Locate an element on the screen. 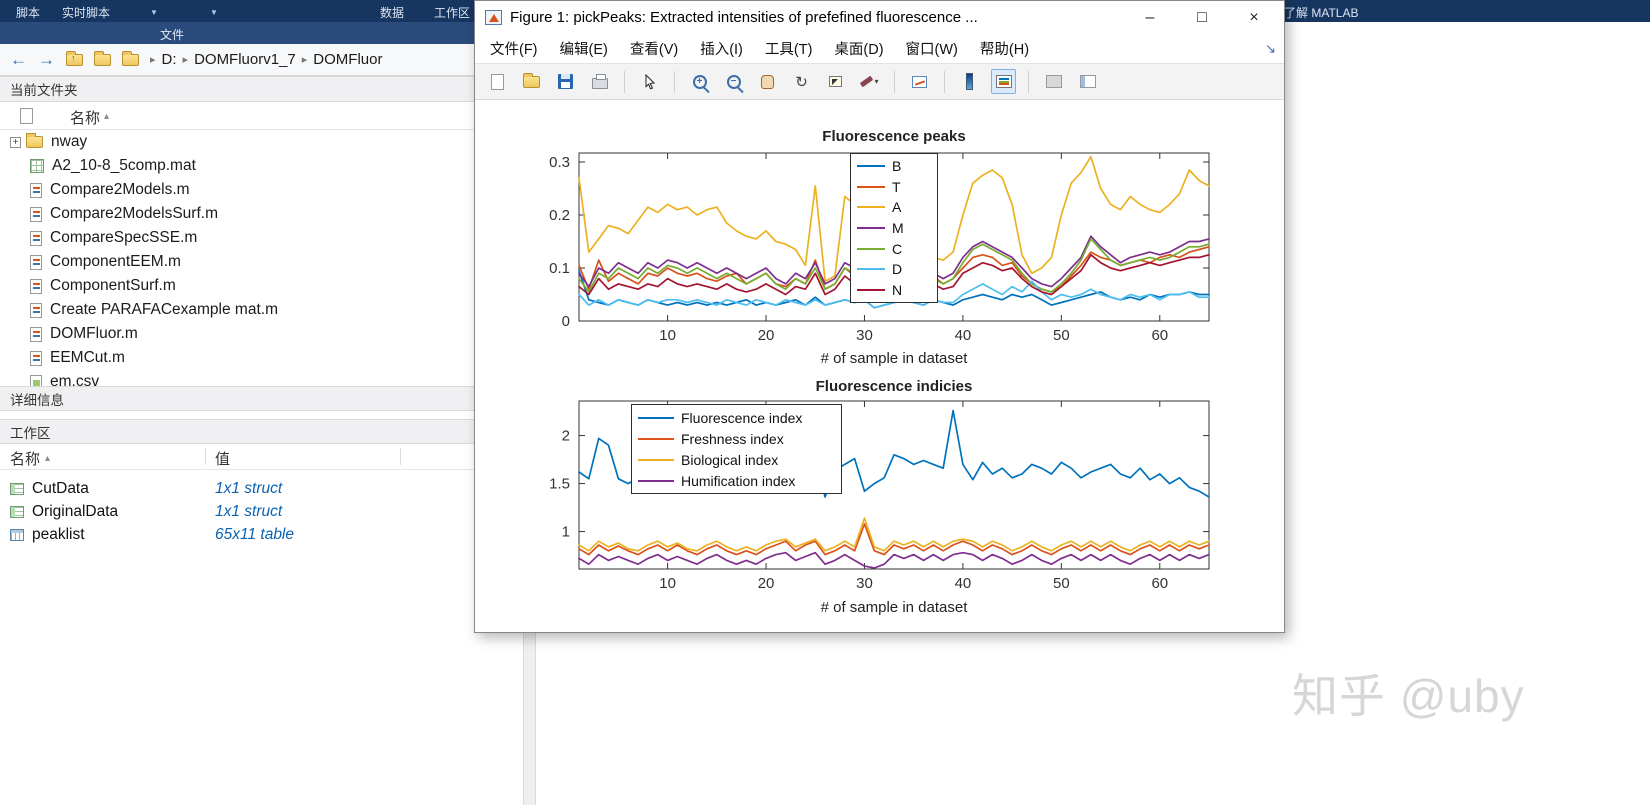 This screenshot has height=805, width=1650. toolstrip-save-workspace-label: 工作区 is located at coordinates (452, 13).